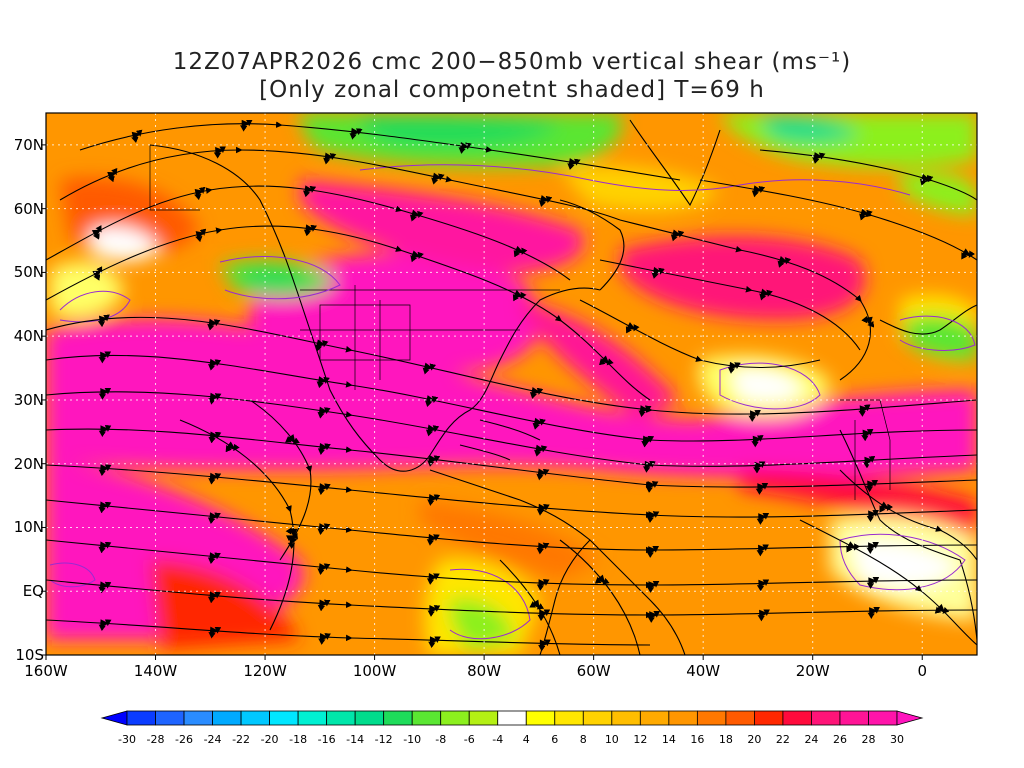 The image size is (1024, 768). Describe the element at coordinates (526, 739) in the screenshot. I see `colorbar-label: 4` at that location.